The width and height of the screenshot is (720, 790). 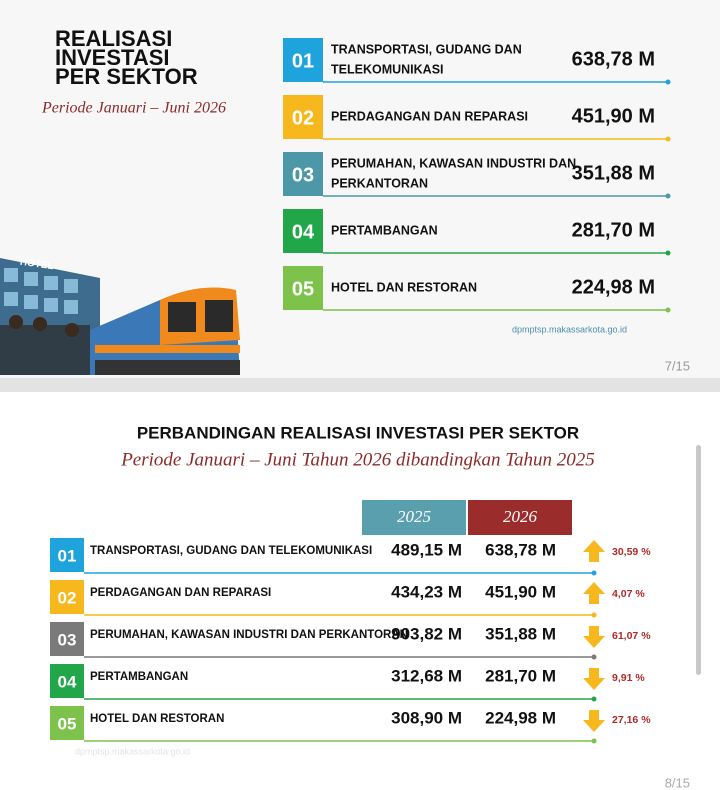 I want to click on item-label: HOTEL DAN RESTORAN, so click(x=404, y=287).